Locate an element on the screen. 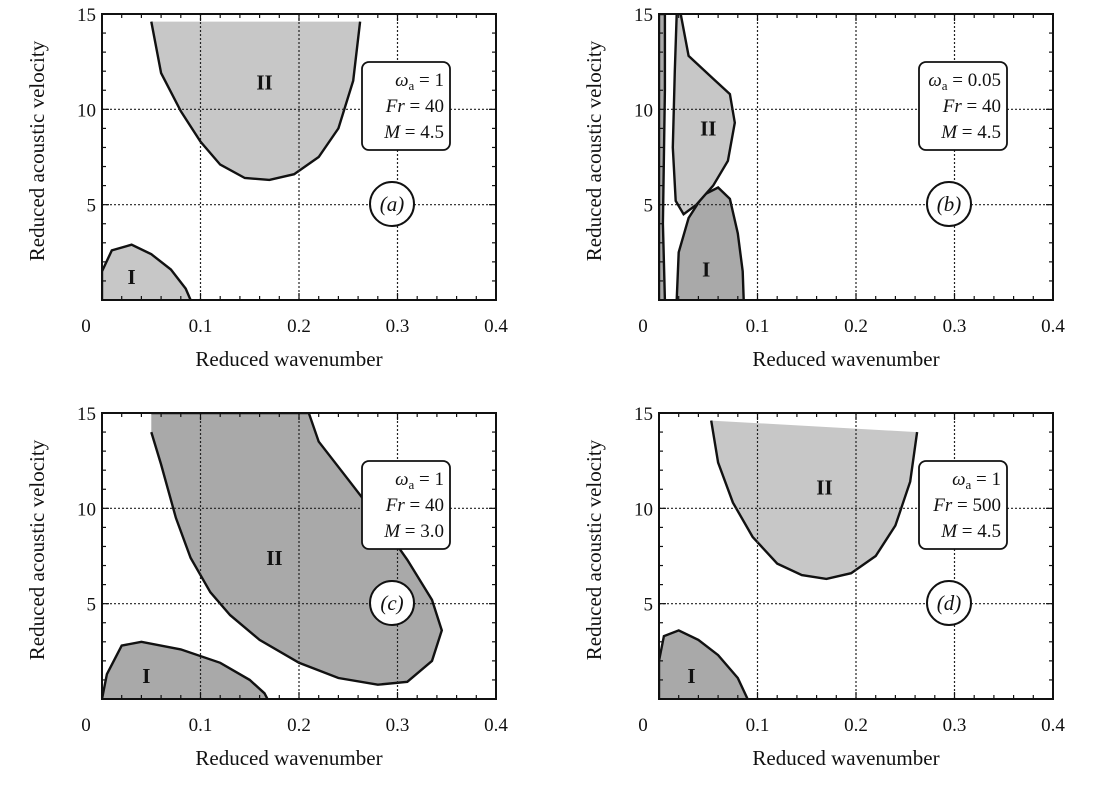  parameter-box: ωa = 1 Fr = 40 M = 3.0 is located at coordinates (406, 505).